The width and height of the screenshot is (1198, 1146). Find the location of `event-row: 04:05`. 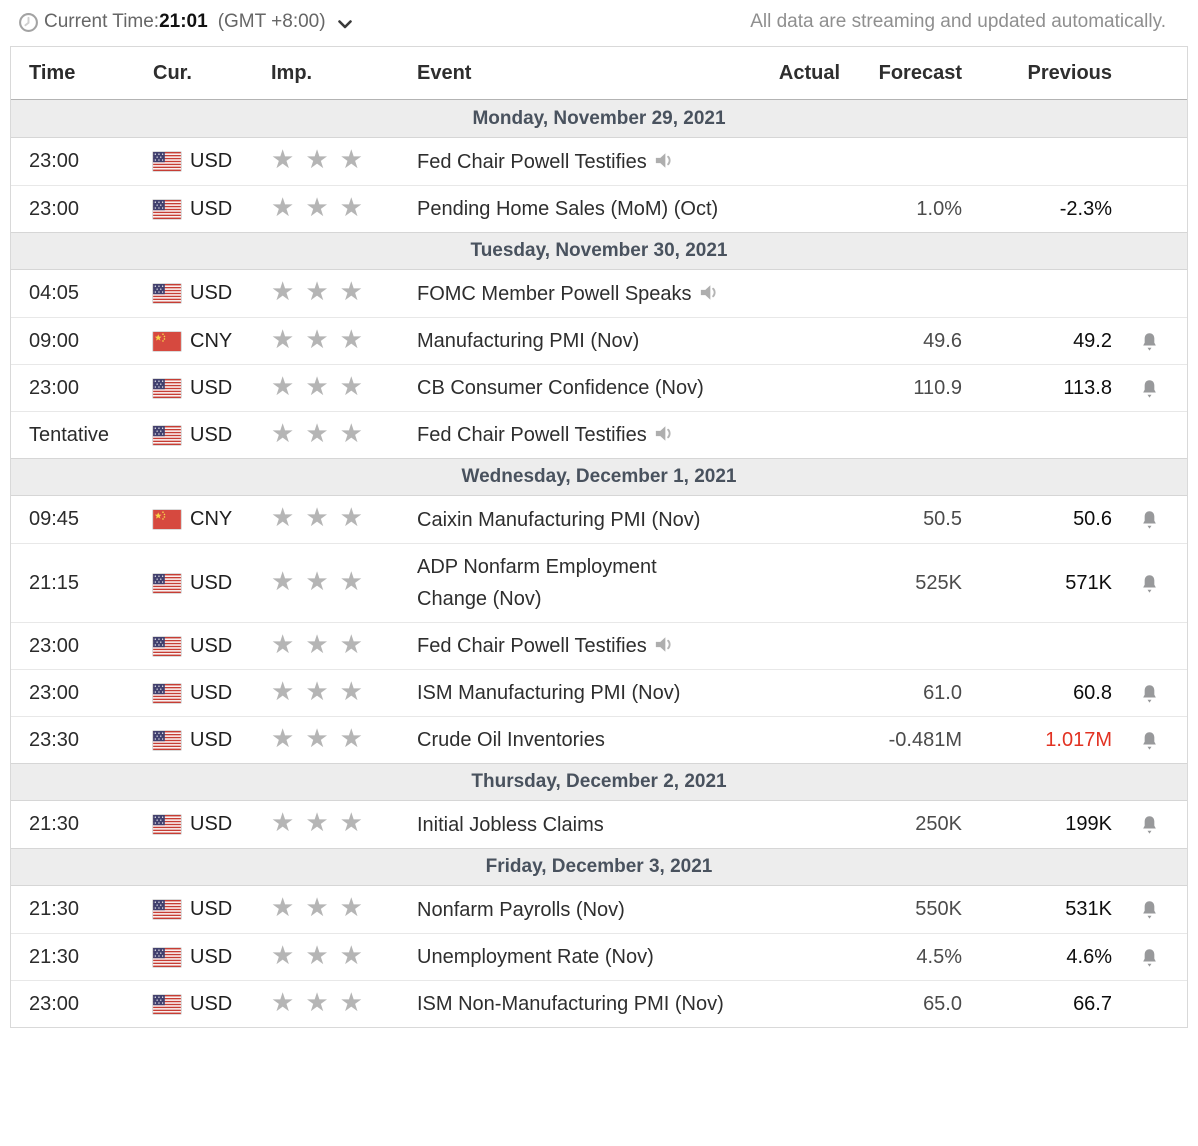

event-row: 04:05 is located at coordinates (599, 293).